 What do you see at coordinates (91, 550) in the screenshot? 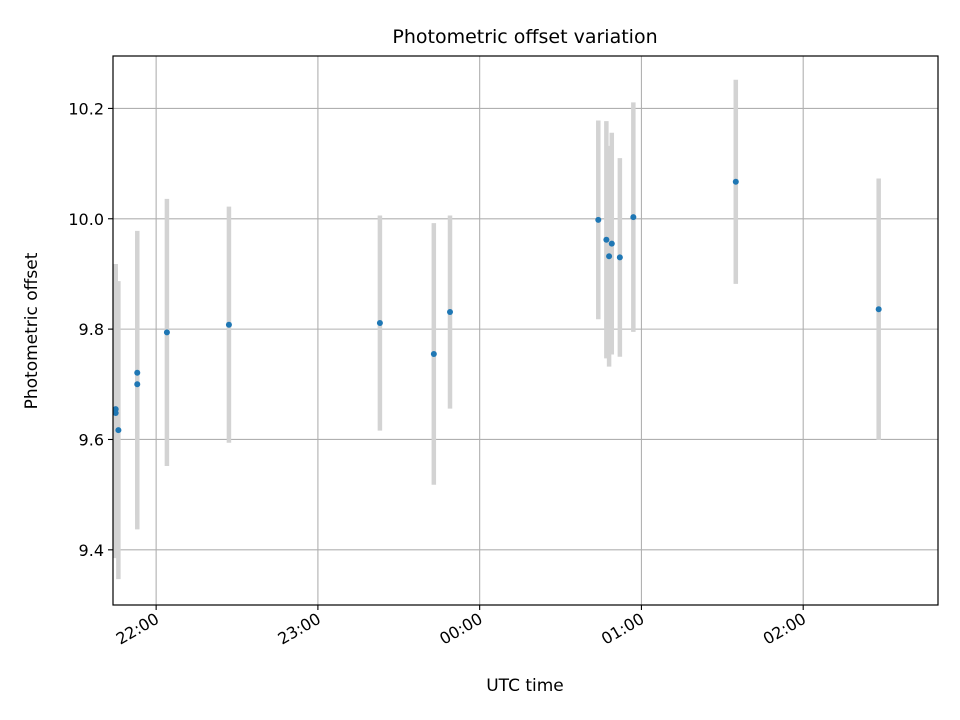
I see `y-tick-label: 9.4` at bounding box center [91, 550].